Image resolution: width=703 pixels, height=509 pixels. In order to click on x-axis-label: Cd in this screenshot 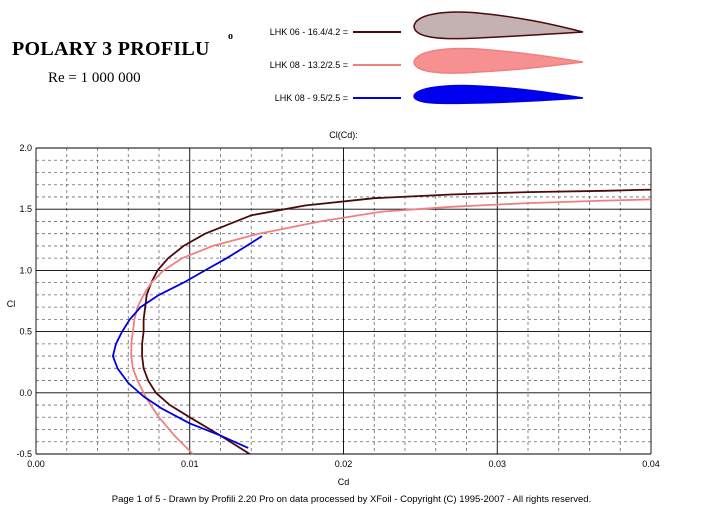, I will do `click(344, 482)`.